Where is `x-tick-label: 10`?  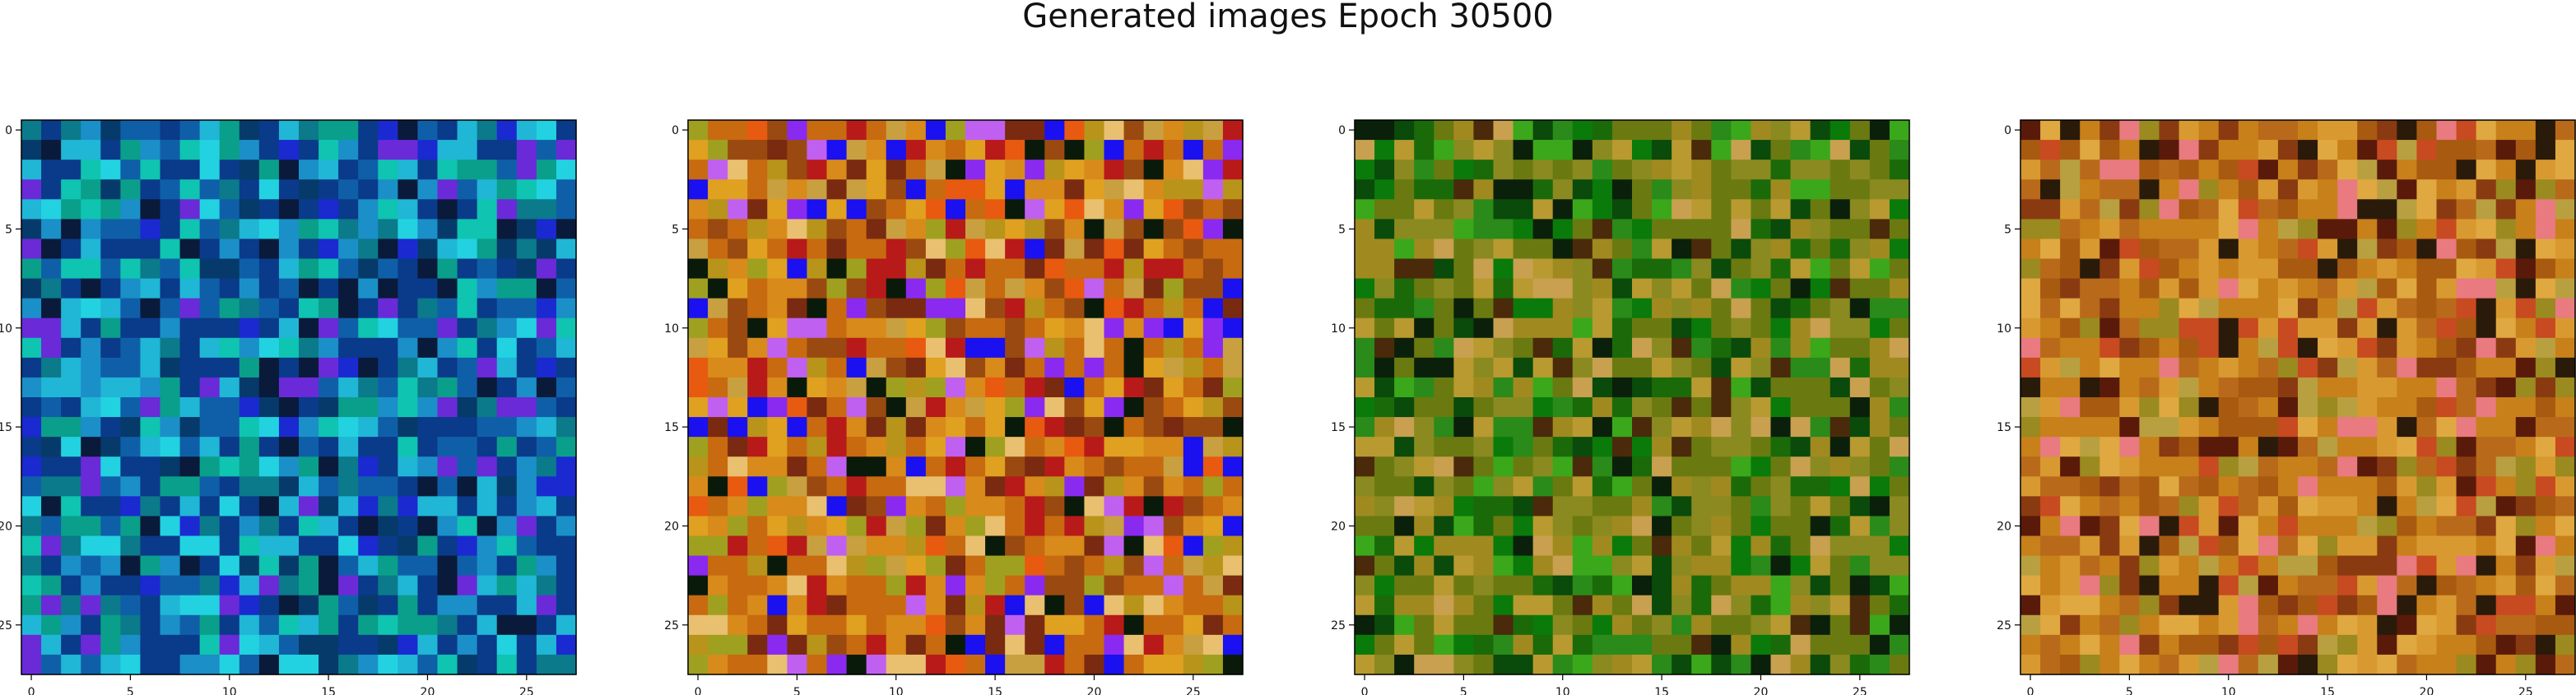
x-tick-label: 10 is located at coordinates (1562, 690).